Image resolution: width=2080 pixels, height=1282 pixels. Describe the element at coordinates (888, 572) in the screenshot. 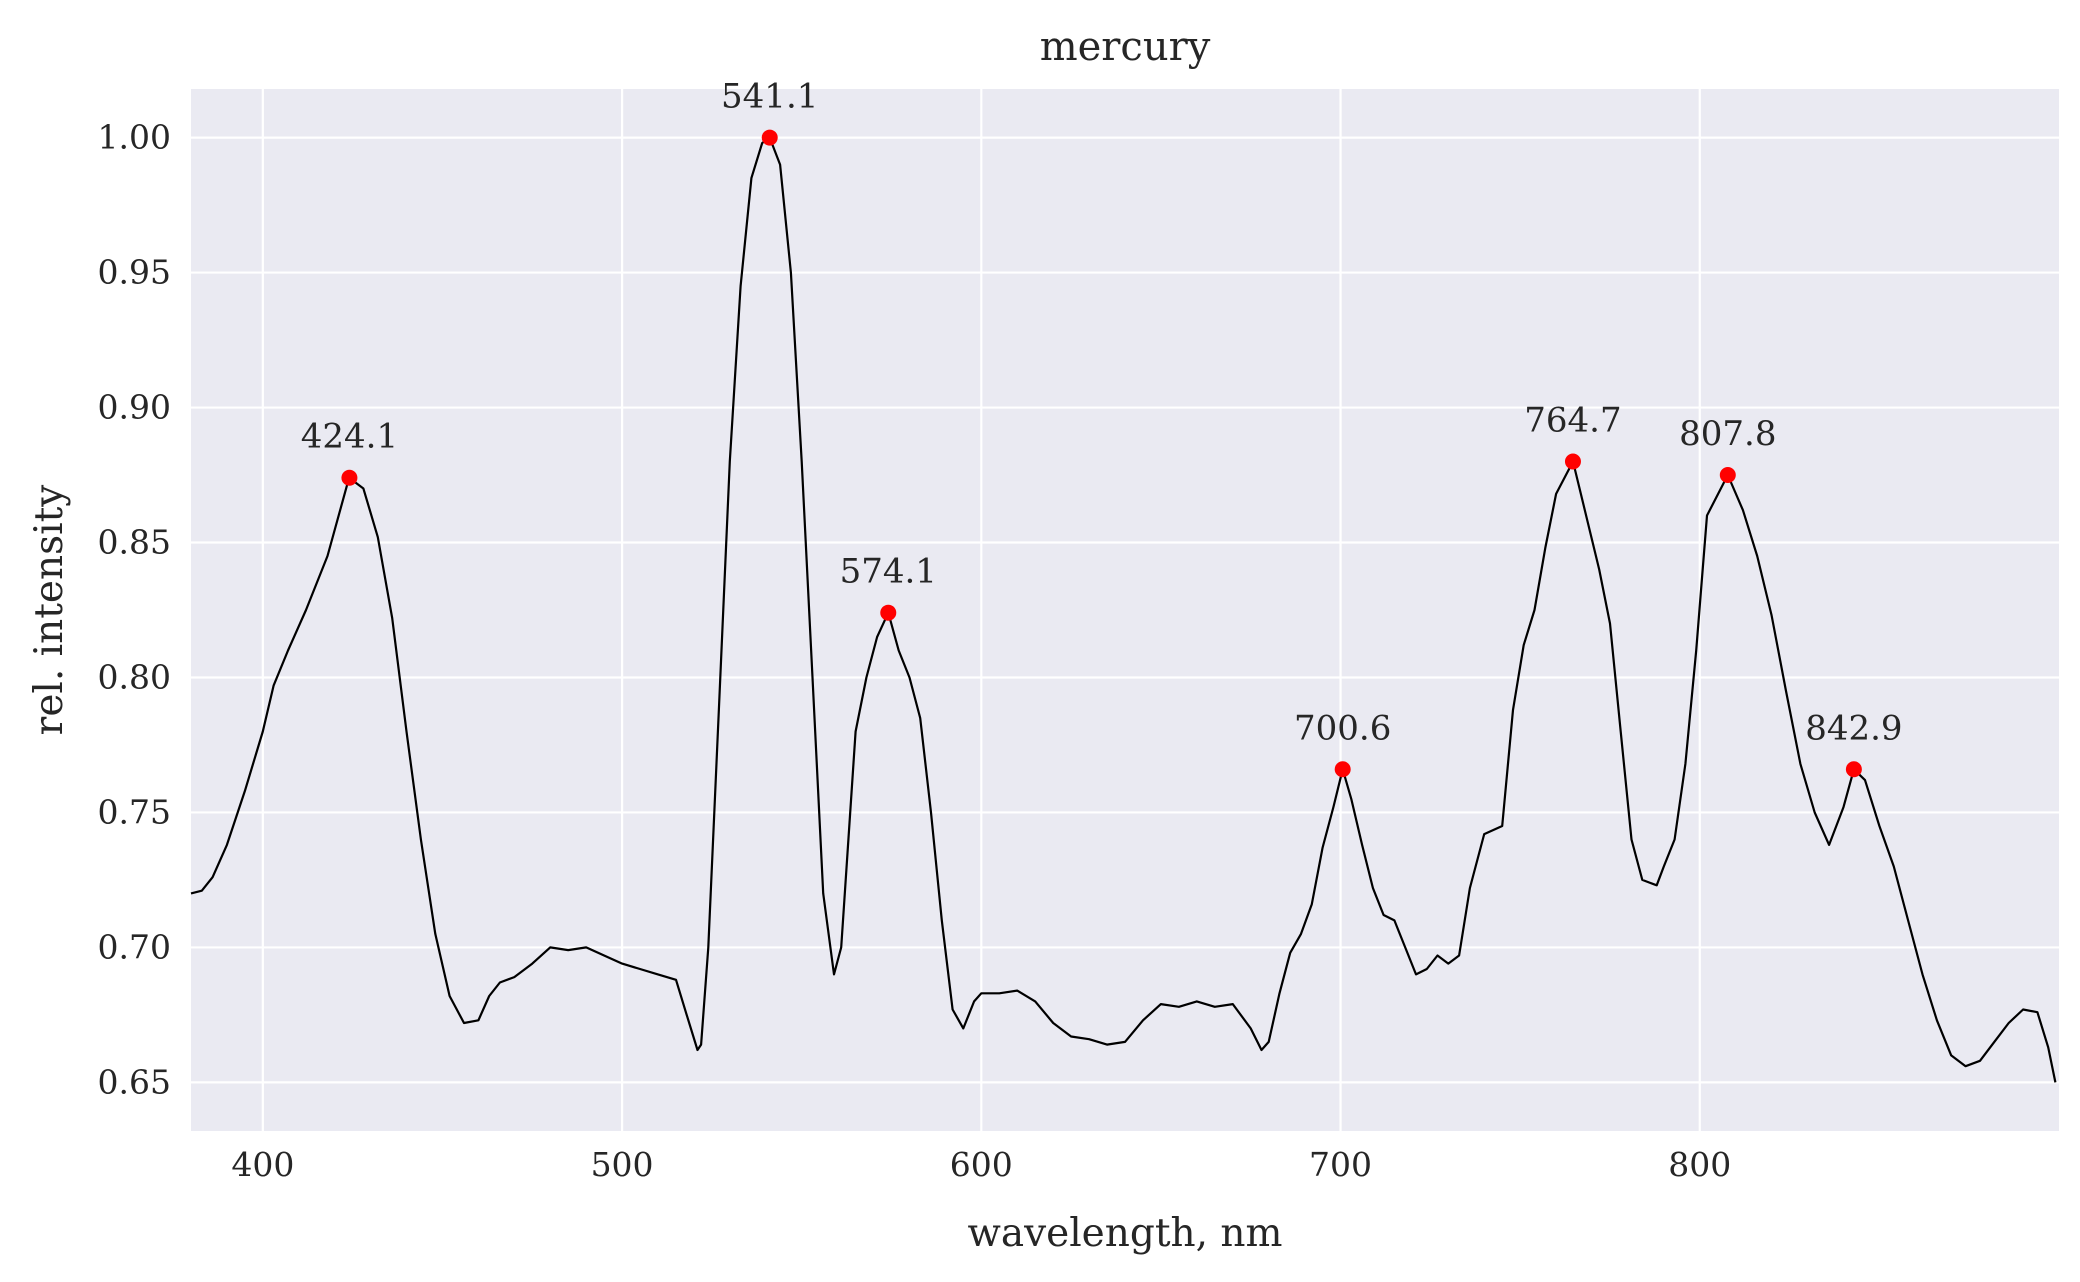

I see `peak-label: 574.1` at that location.